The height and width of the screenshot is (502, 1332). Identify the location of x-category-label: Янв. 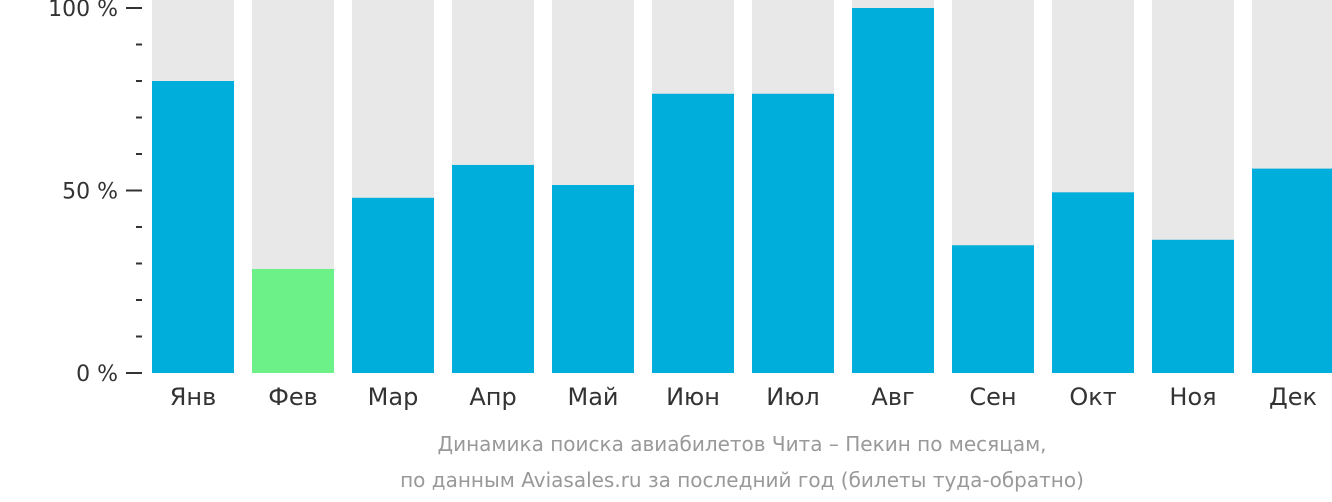
(193, 397).